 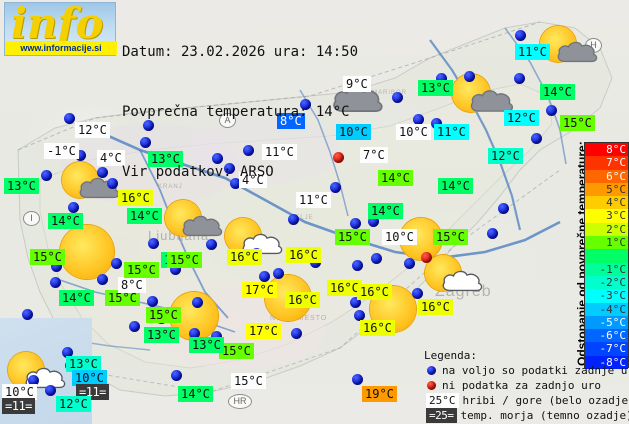 I want to click on scale-band: -1°C, so click(x=606, y=269).